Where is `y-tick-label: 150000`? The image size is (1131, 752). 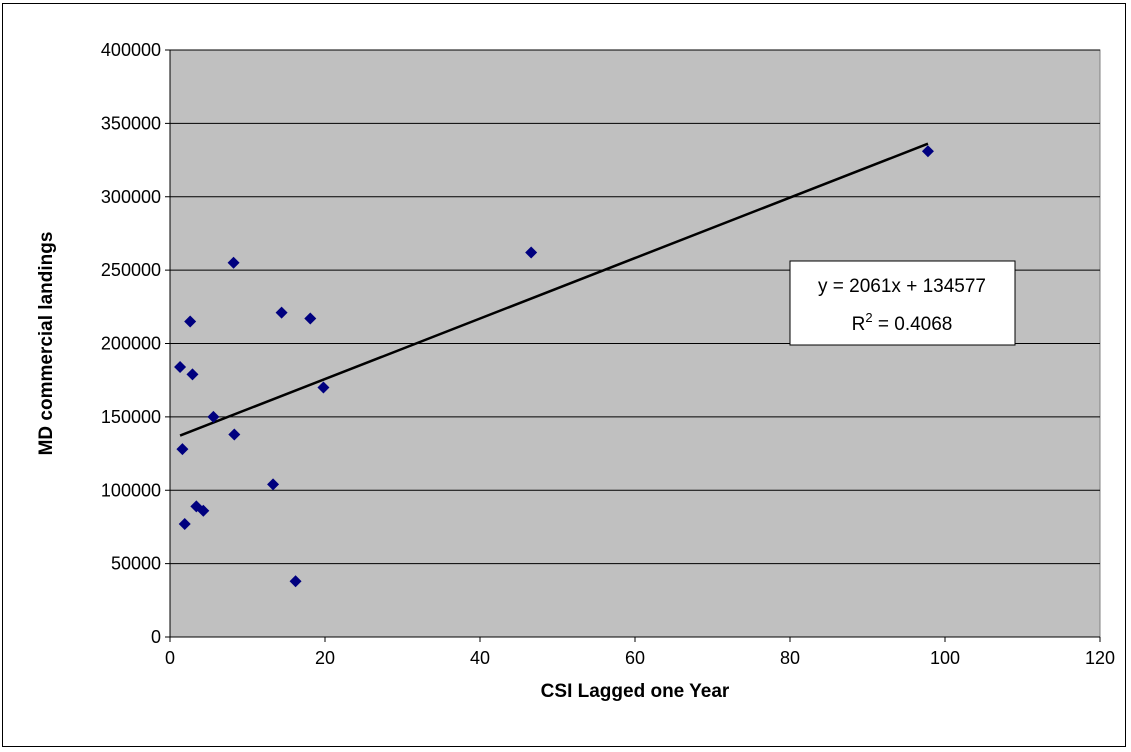 y-tick-label: 150000 is located at coordinates (131, 417).